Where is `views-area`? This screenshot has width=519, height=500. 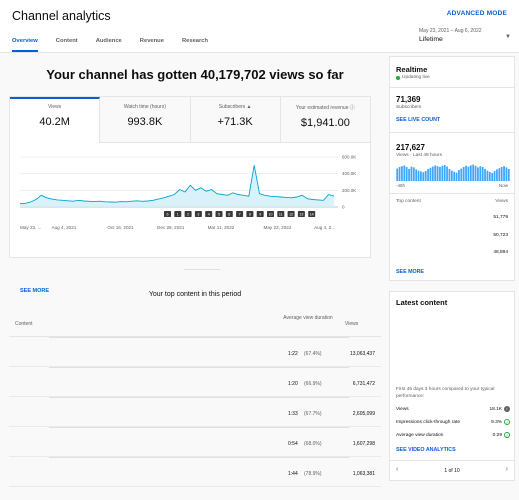 views-area is located at coordinates (177, 186).